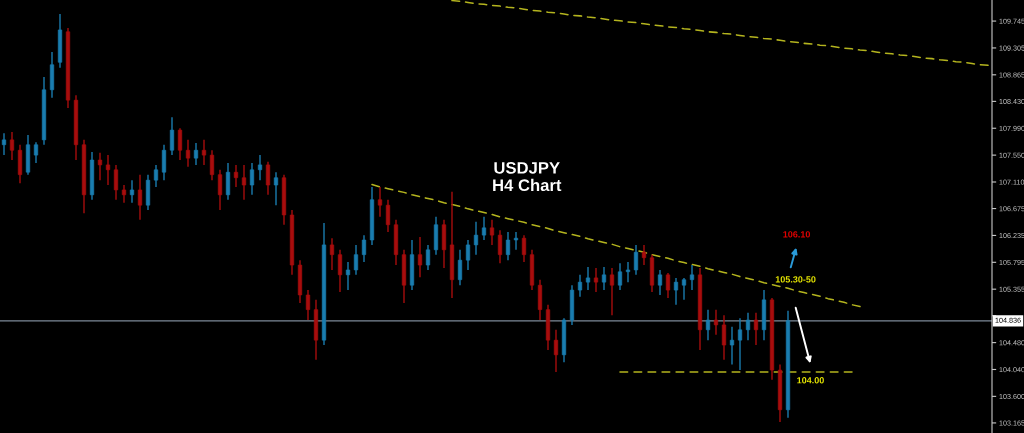  What do you see at coordinates (795, 279) in the screenshot?
I see `annotation: 105.30-50` at bounding box center [795, 279].